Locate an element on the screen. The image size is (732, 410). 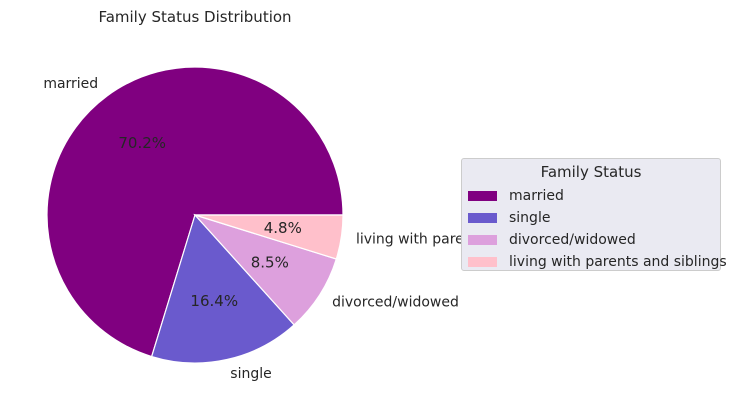
chart-title: Family Status Distribution is located at coordinates (195, 17).